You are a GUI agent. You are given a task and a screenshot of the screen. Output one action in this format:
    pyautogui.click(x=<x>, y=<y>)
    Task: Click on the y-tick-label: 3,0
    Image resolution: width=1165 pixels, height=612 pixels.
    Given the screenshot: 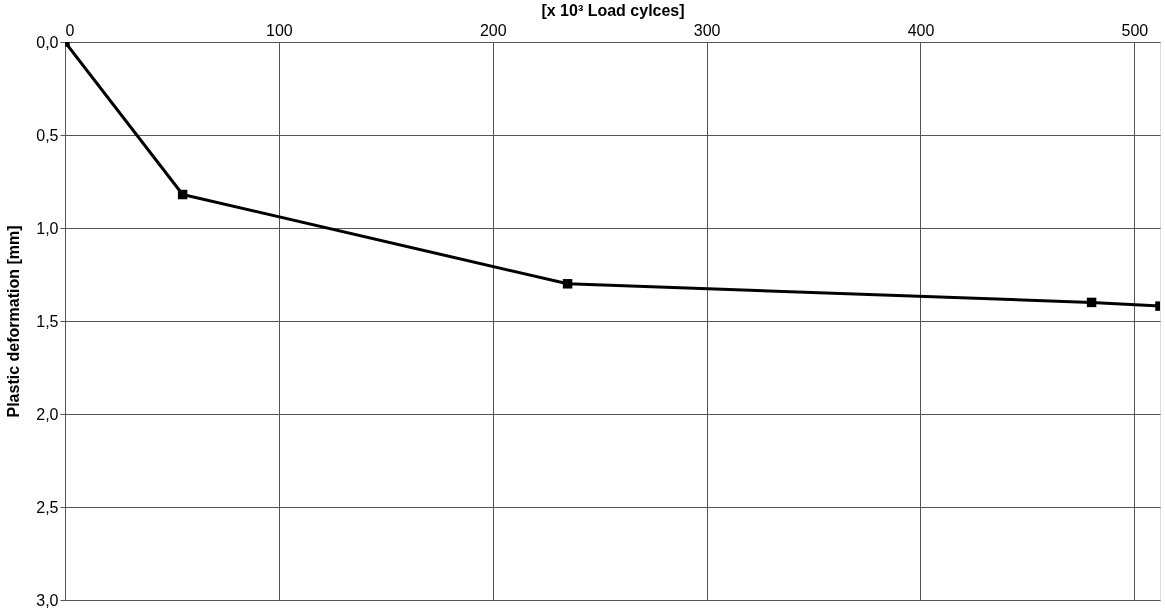 What is the action you would take?
    pyautogui.click(x=47, y=600)
    